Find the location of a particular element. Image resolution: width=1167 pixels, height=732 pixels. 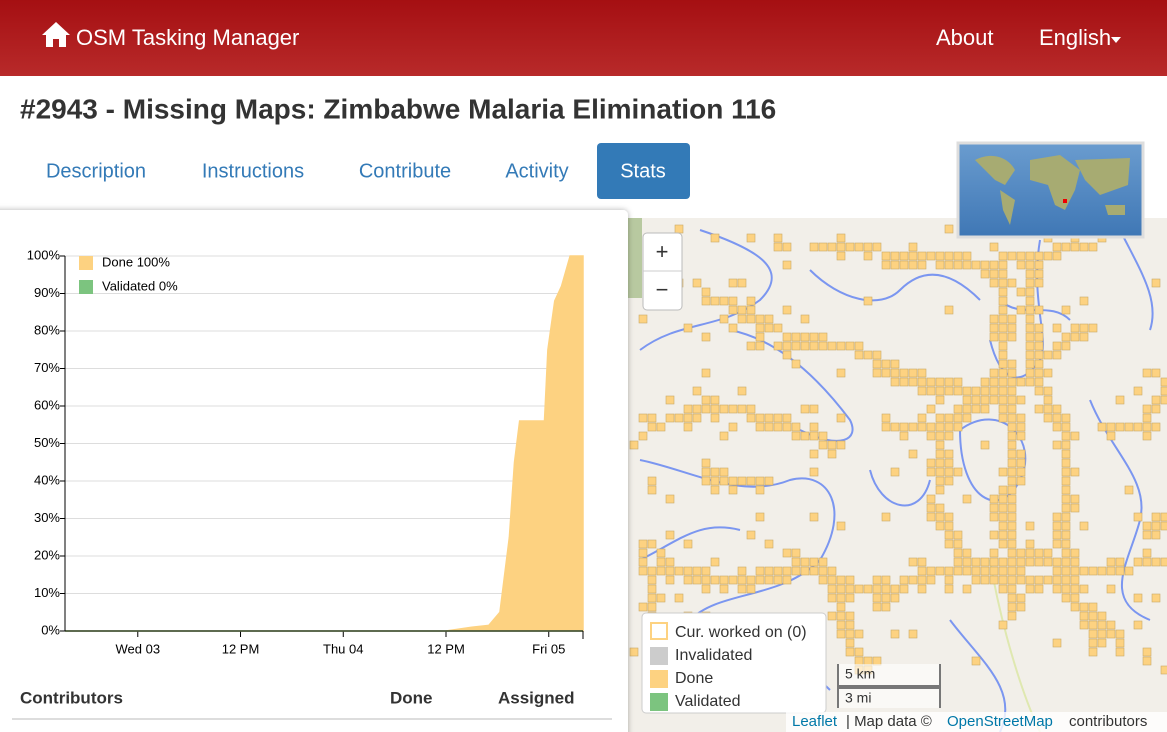

attribution-link: Leaflet is located at coordinates (815, 721).